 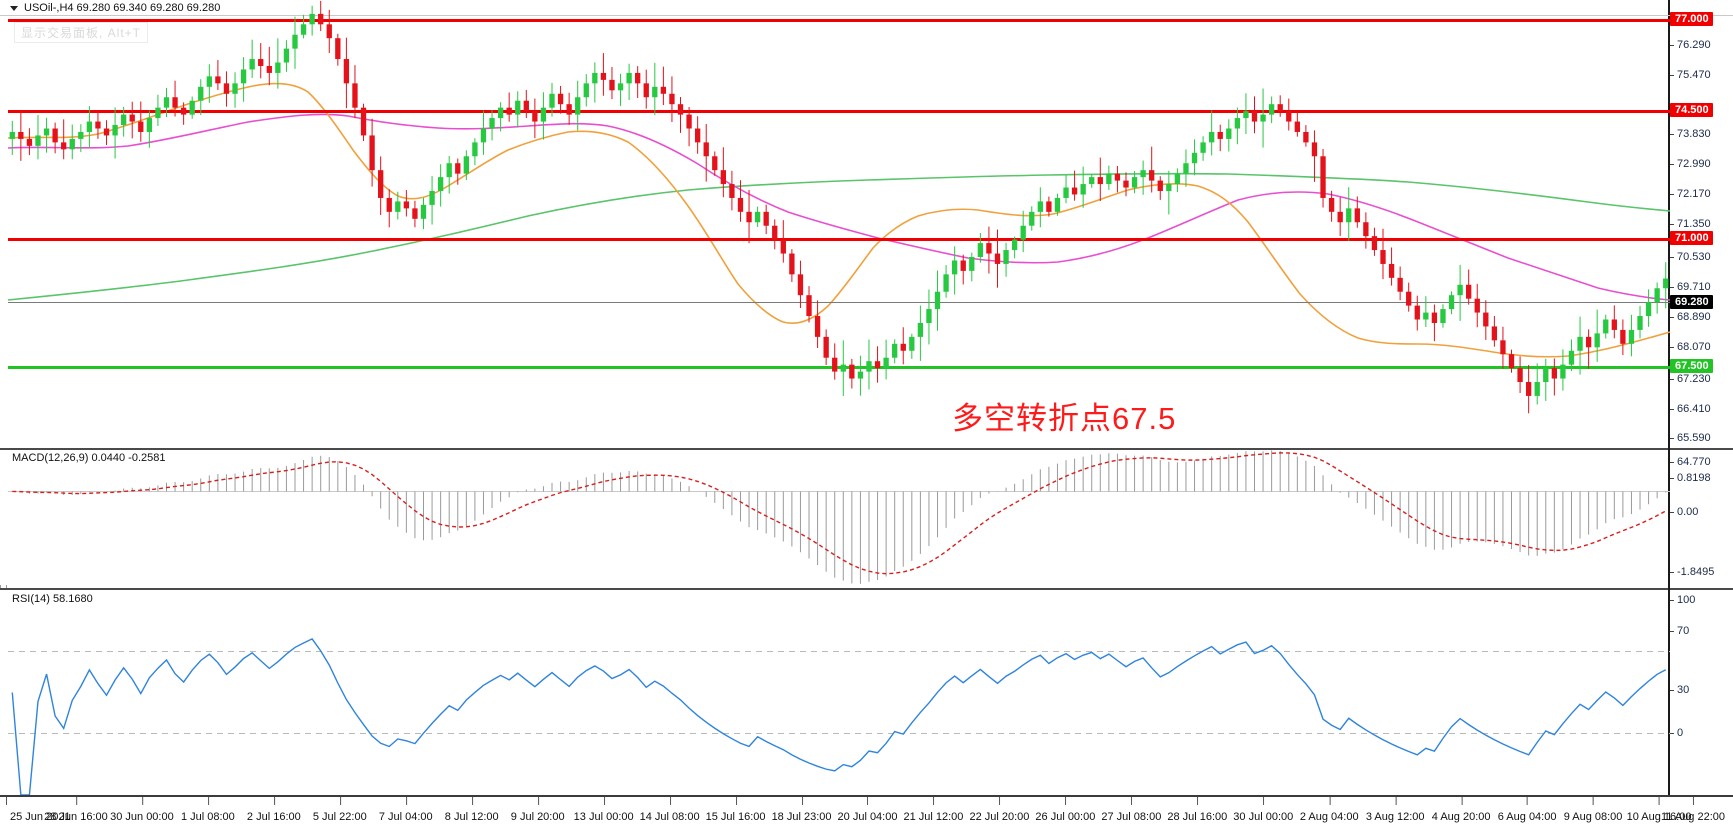 I want to click on price-tick-76_290: 76.290, so click(x=1690, y=45).